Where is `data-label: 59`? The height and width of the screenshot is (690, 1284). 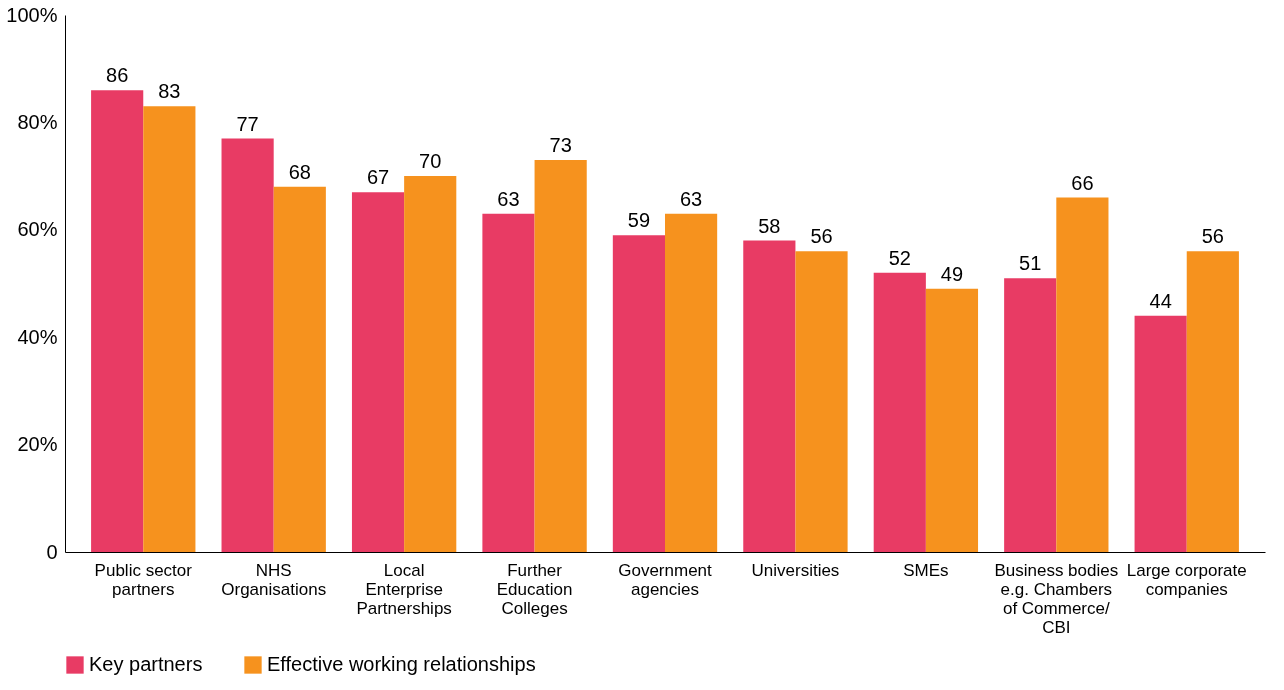 data-label: 59 is located at coordinates (639, 220).